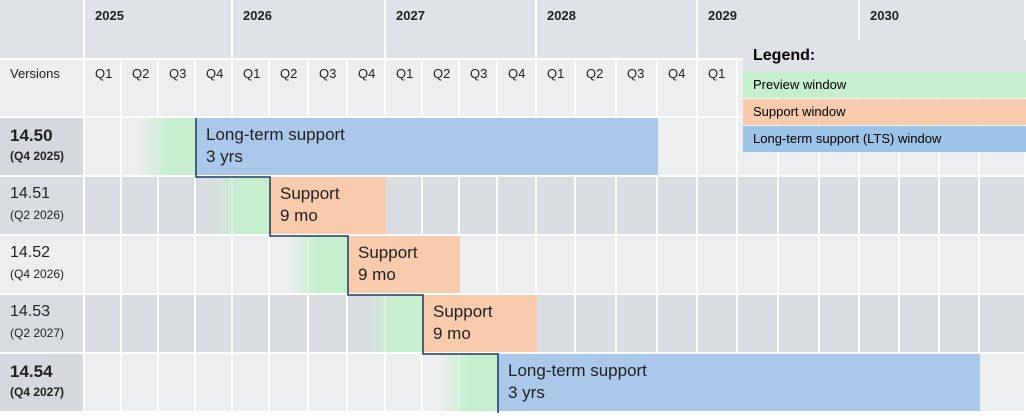  Describe the element at coordinates (309, 30) in the screenshot. I see `year-cell: 2026` at that location.